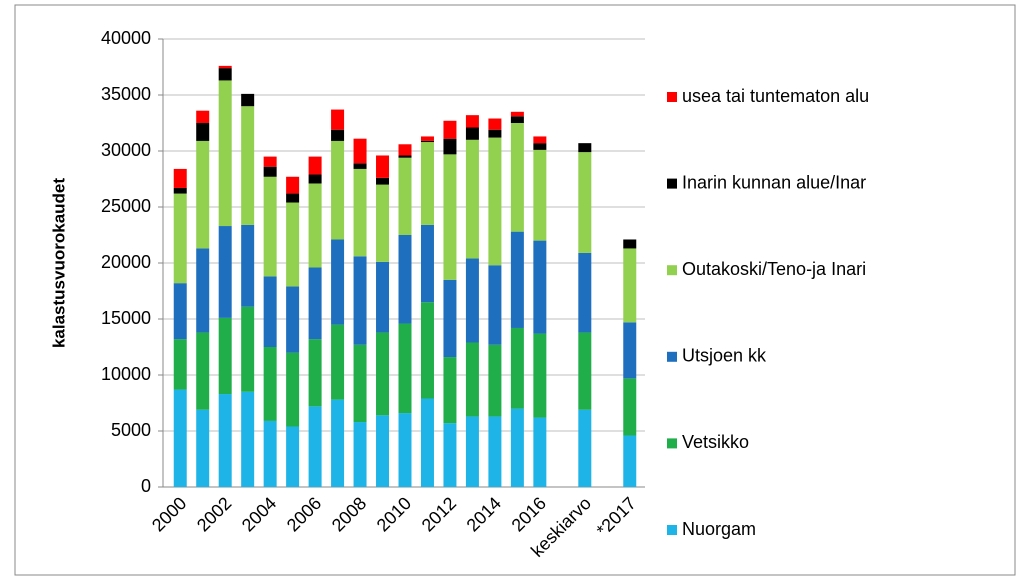  I want to click on y-tick-label: 5000, so click(131, 430).